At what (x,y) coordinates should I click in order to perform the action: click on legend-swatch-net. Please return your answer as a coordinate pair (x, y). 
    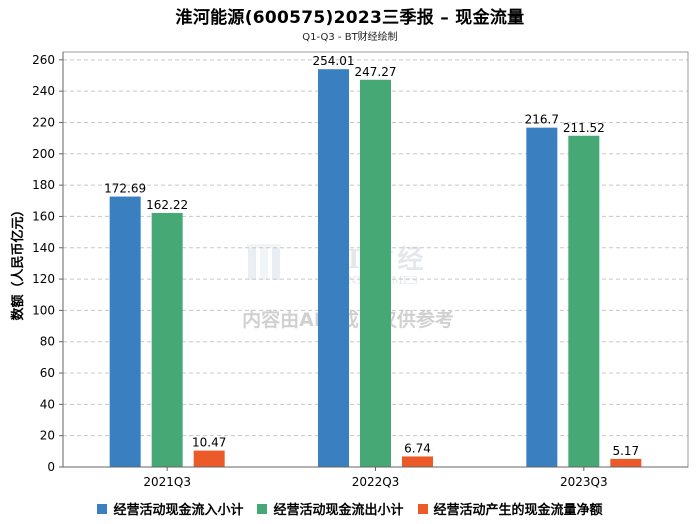
    Looking at the image, I should click on (422, 508).